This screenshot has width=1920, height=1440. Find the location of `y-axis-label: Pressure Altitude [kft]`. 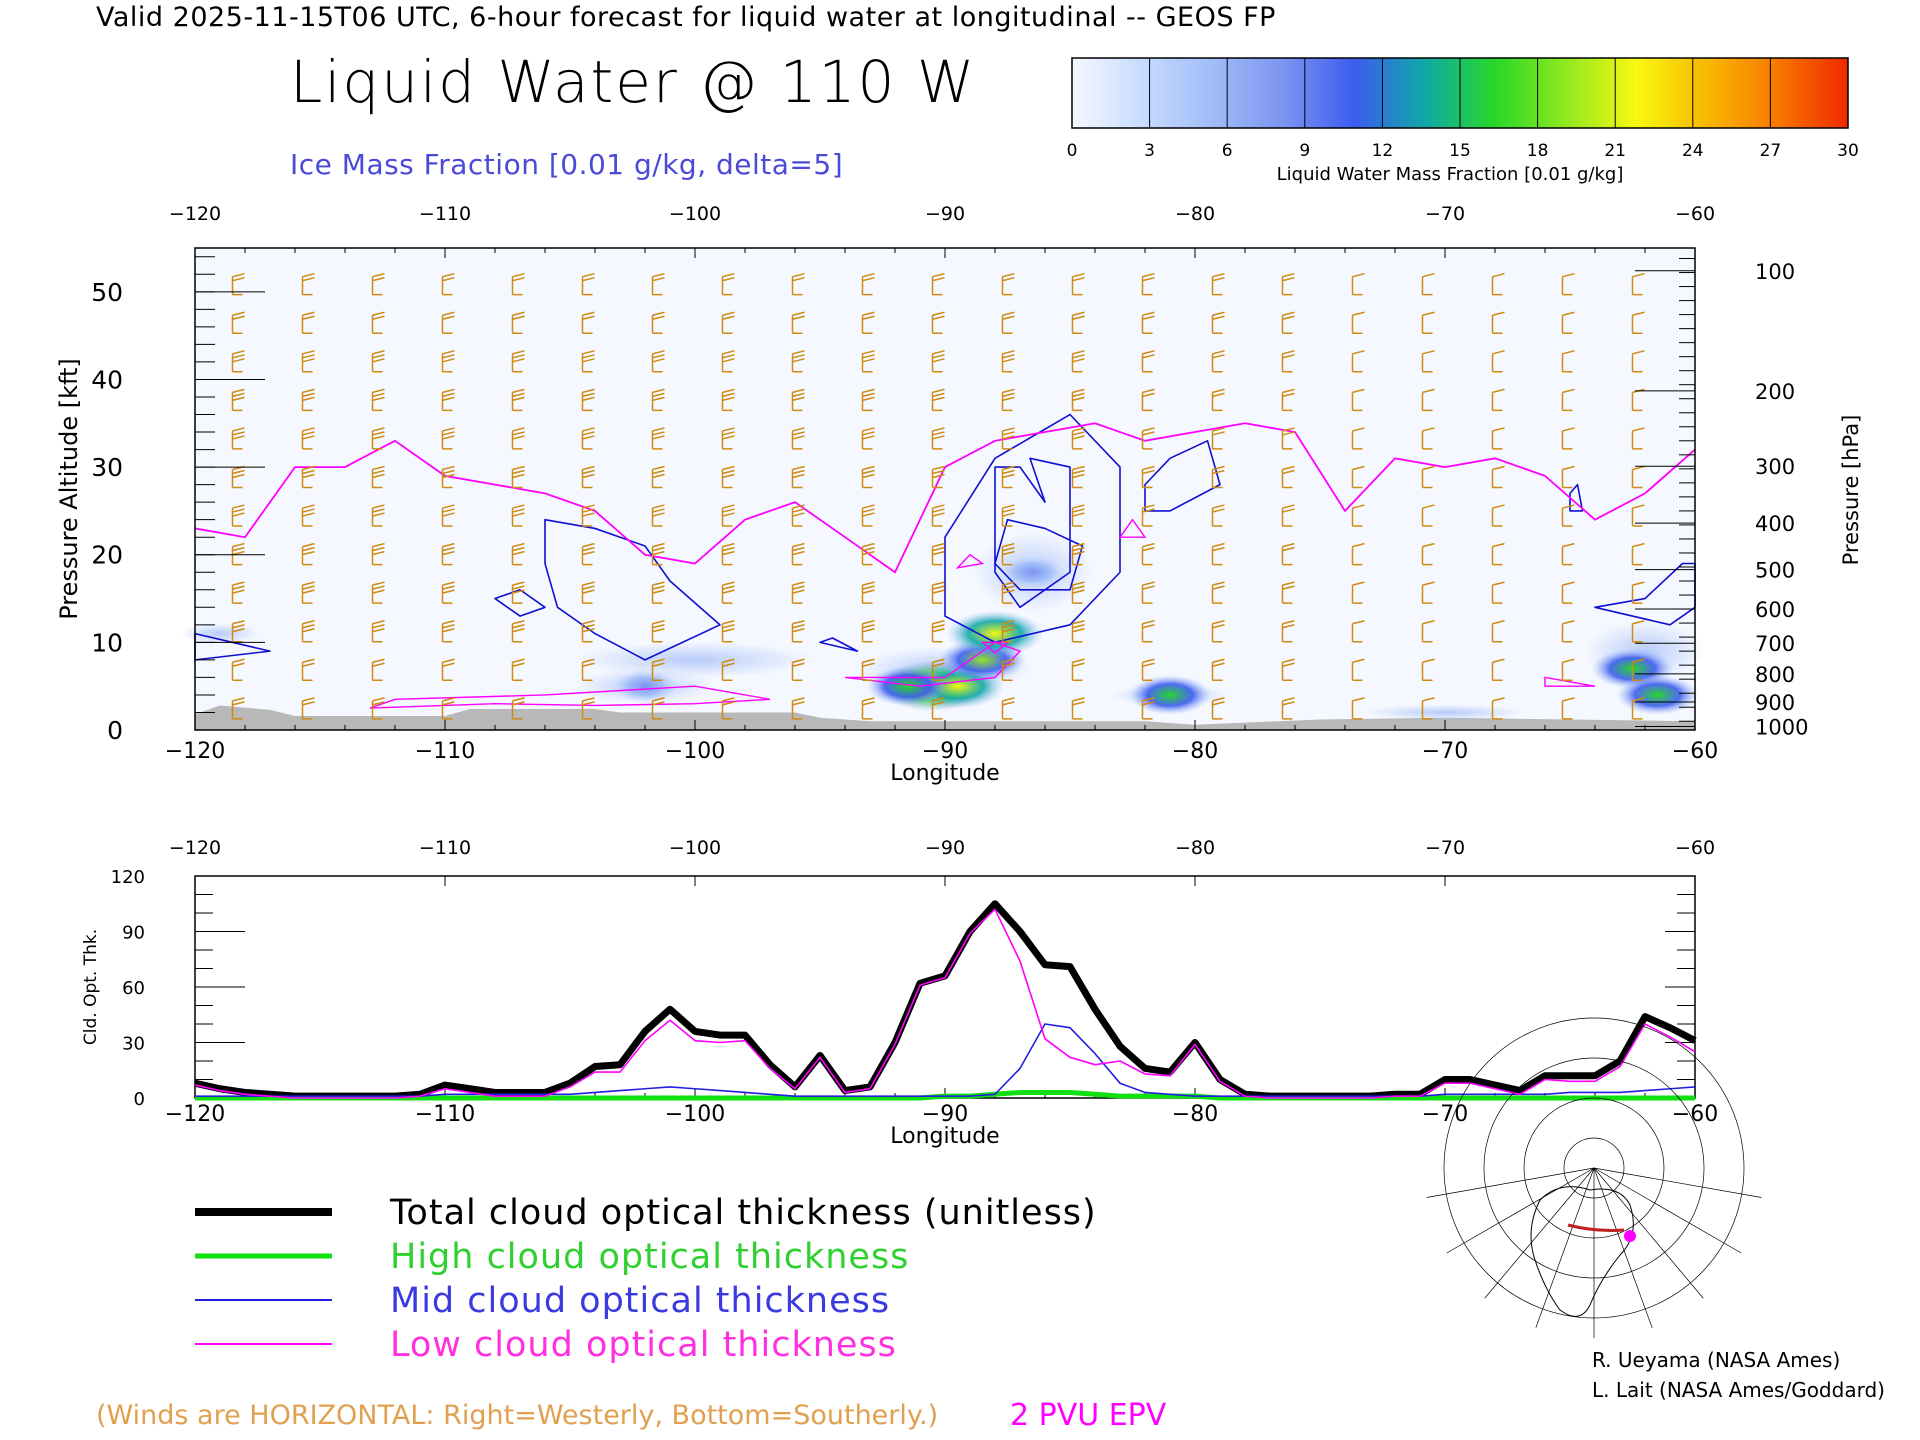

y-axis-label: Pressure Altitude [kft] is located at coordinates (69, 489).